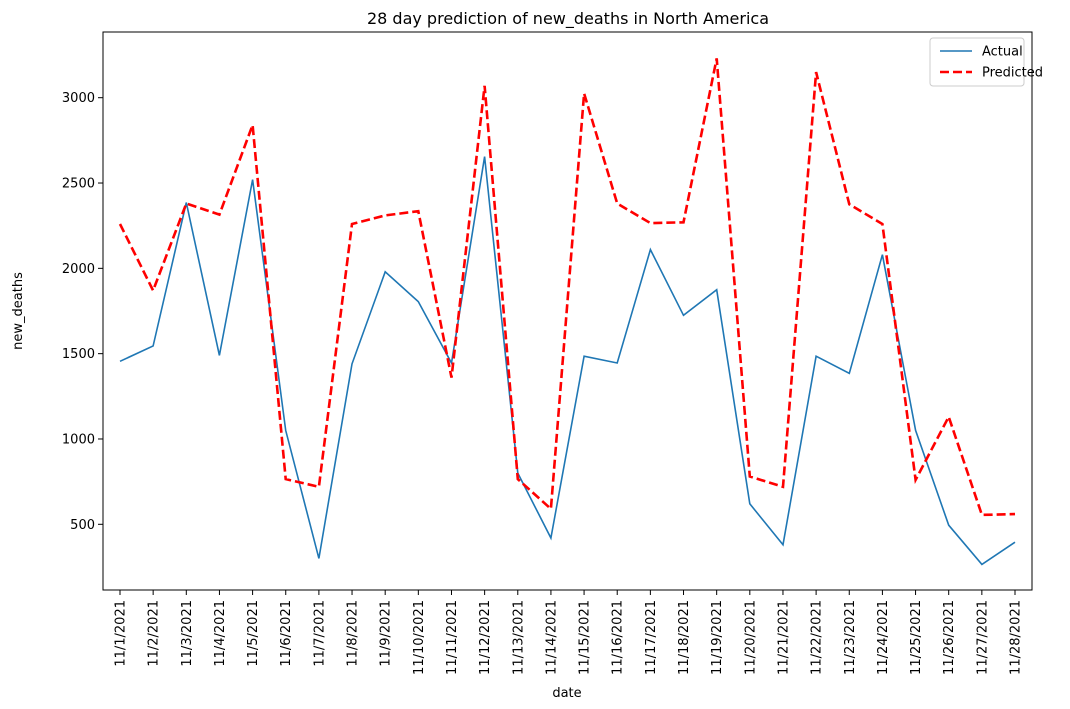 Image resolution: width=1070 pixels, height=709 pixels. What do you see at coordinates (78, 354) in the screenshot?
I see `y-tick-label: 1500` at bounding box center [78, 354].